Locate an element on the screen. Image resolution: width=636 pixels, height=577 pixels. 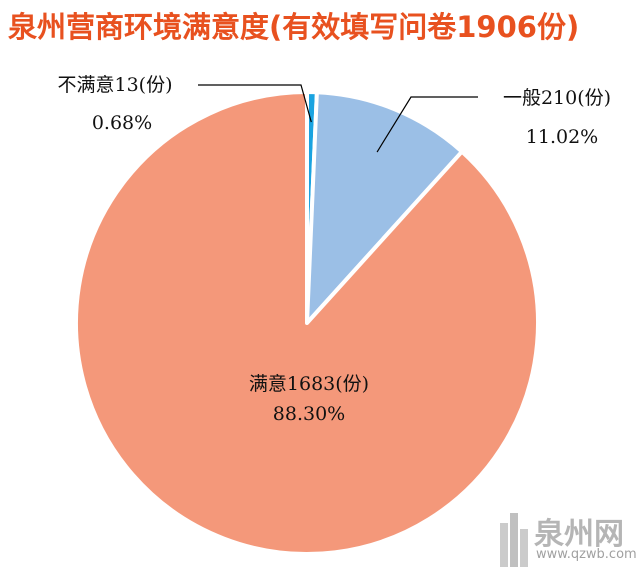
leader-line-unsatisfied is located at coordinates (255, 103).